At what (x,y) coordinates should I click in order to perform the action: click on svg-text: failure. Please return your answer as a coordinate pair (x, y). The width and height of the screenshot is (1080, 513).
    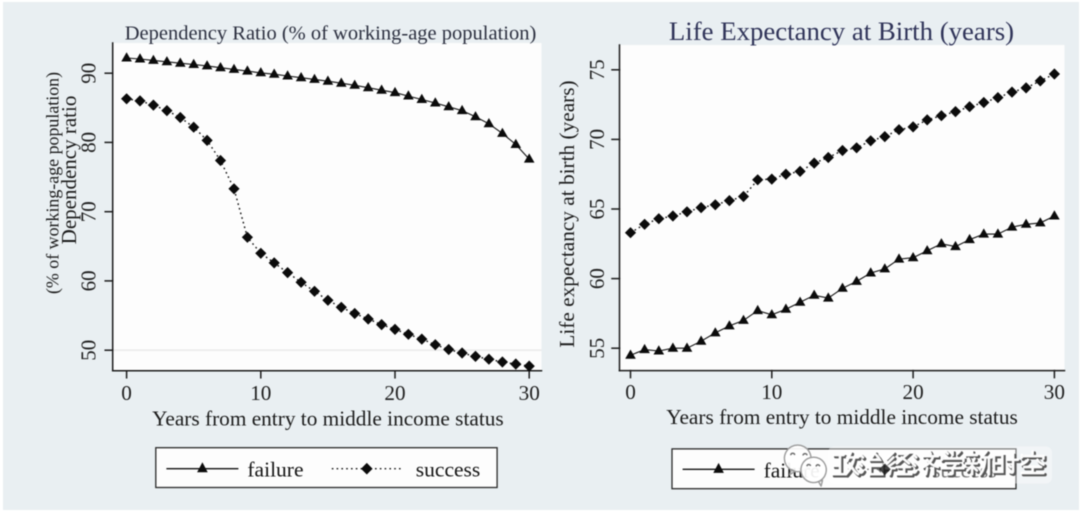
    Looking at the image, I should click on (275, 470).